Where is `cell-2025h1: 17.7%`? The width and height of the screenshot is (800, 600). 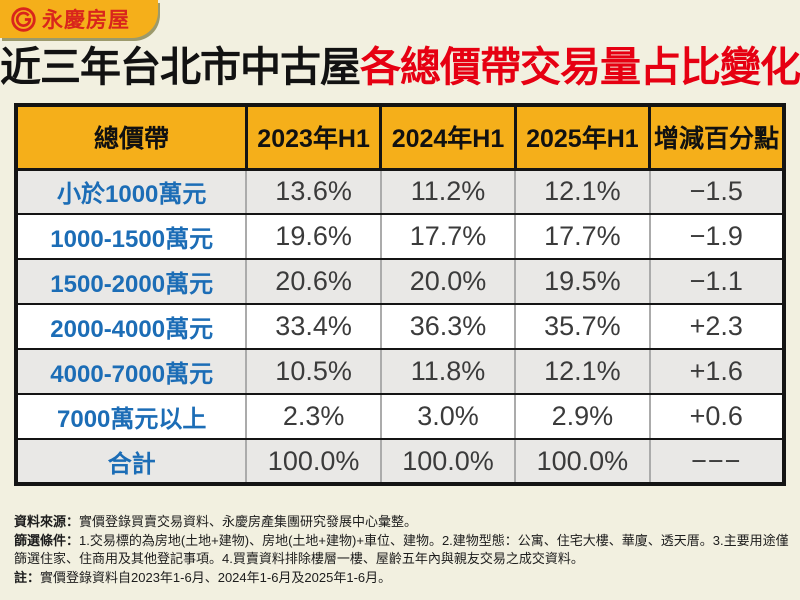
cell-2025h1: 17.7% is located at coordinates (582, 236).